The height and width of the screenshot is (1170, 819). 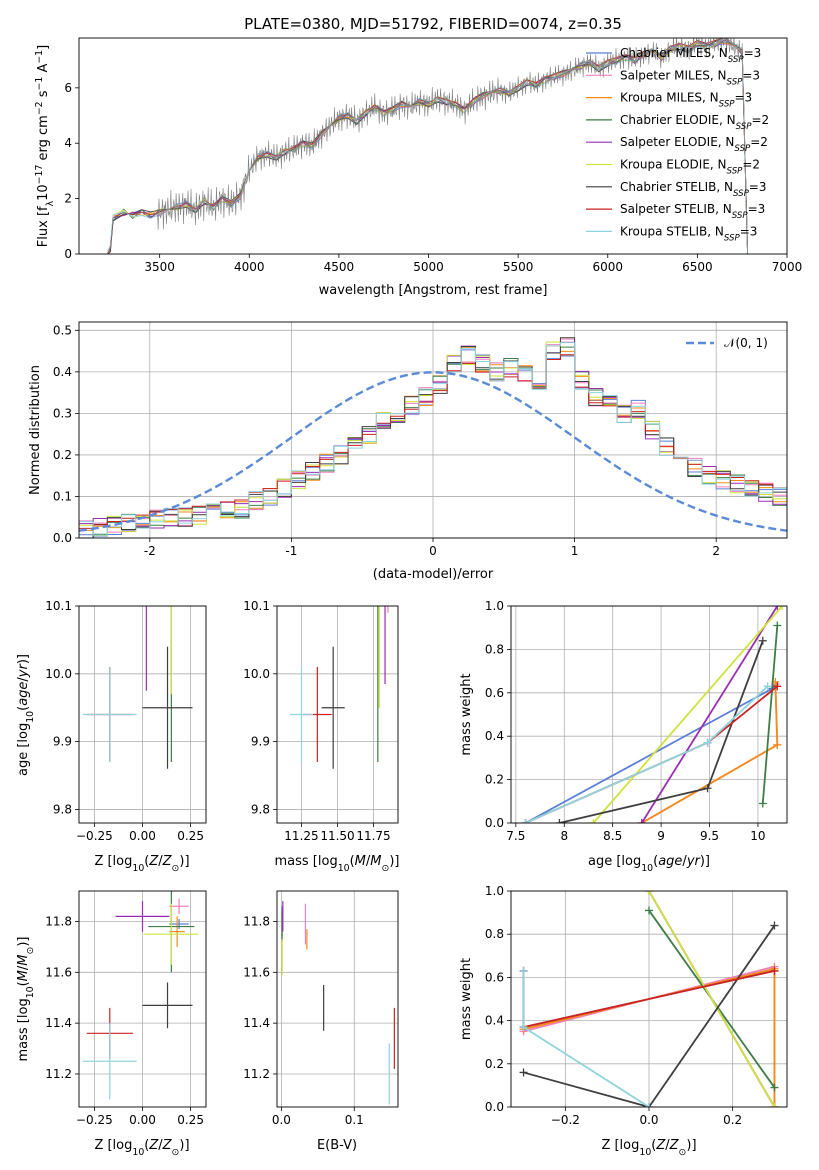 What do you see at coordinates (375, 861) in the screenshot?
I see `x-axis-label-part: M` at bounding box center [375, 861].